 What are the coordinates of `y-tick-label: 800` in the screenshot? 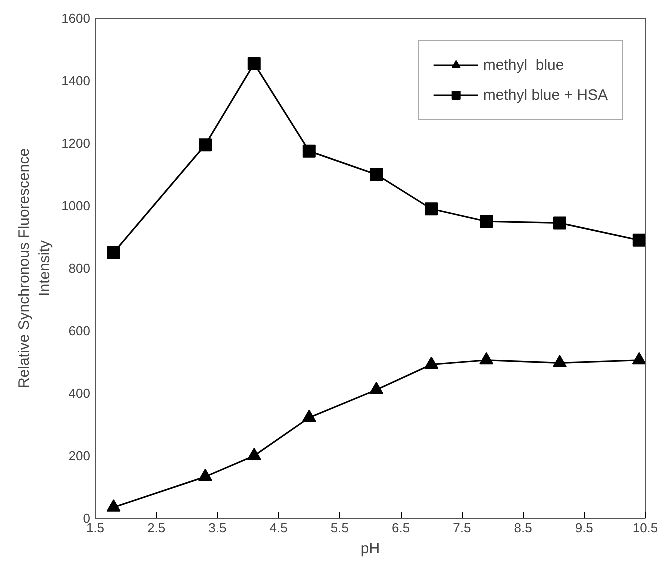 It's located at (79, 268).